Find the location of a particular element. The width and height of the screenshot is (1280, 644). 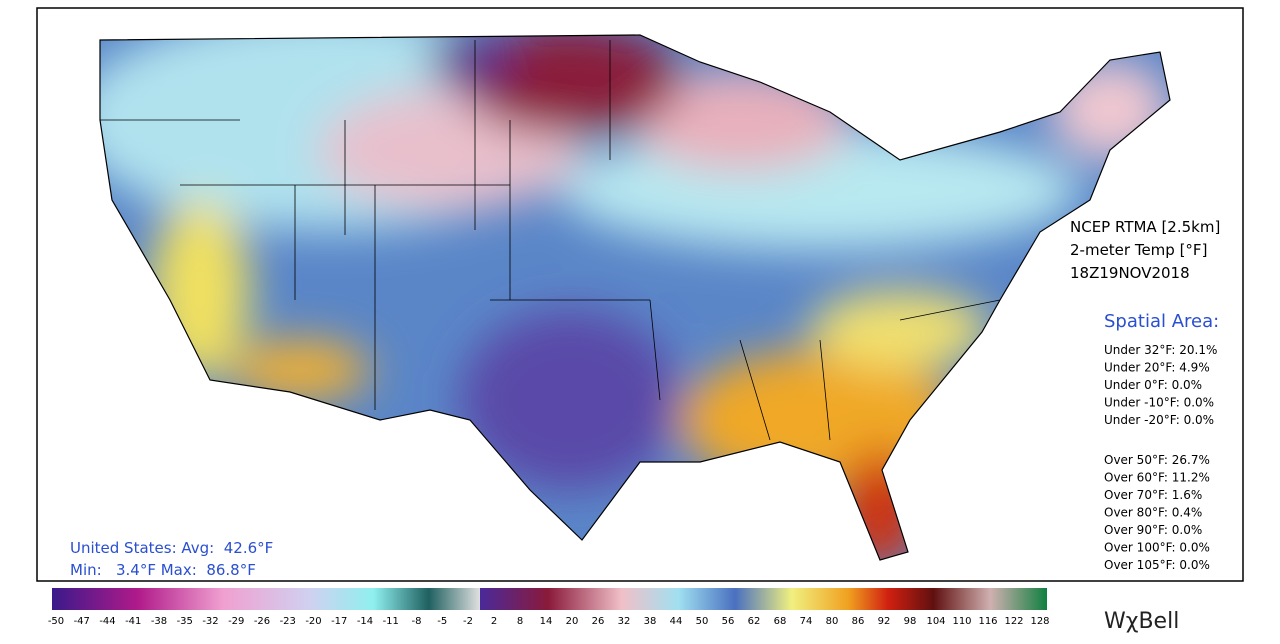

valid-time: 18Z19NOV2018 is located at coordinates (1130, 273).